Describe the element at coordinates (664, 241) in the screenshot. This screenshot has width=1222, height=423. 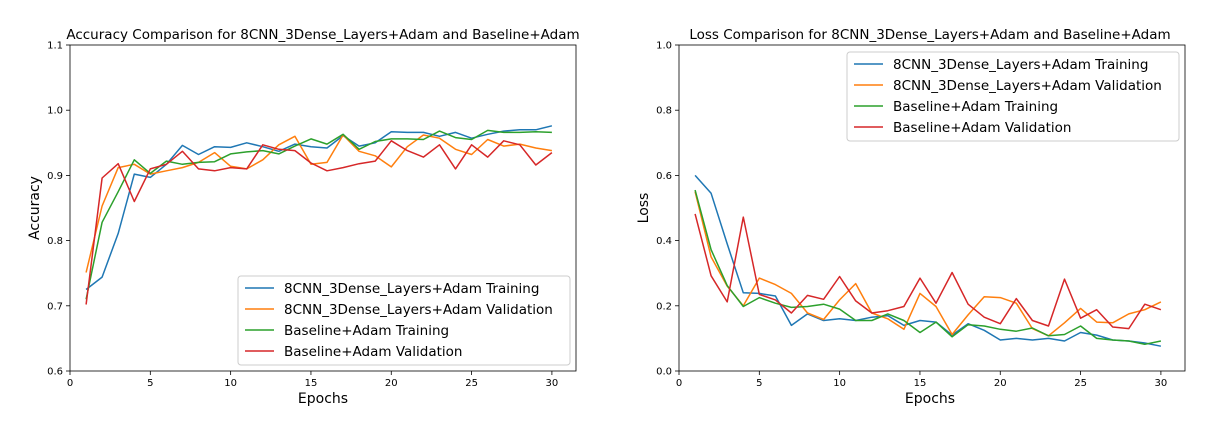
I see `y-tick-label: 0.4` at that location.